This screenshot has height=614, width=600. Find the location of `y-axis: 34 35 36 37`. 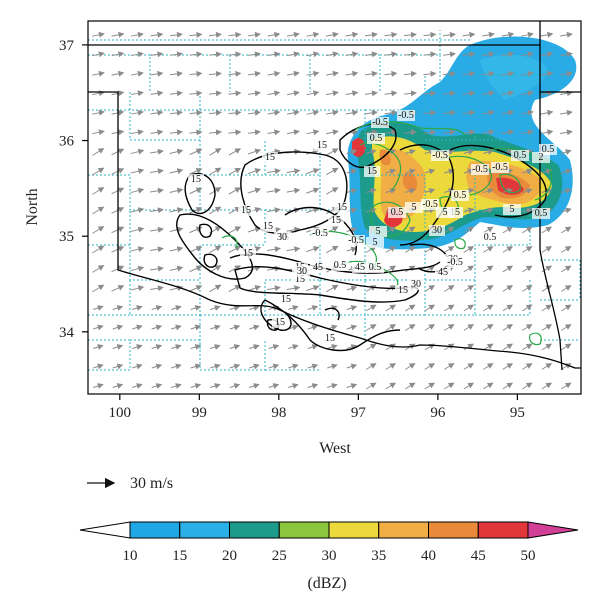

y-axis: 34 35 36 37 is located at coordinates (73, 189).